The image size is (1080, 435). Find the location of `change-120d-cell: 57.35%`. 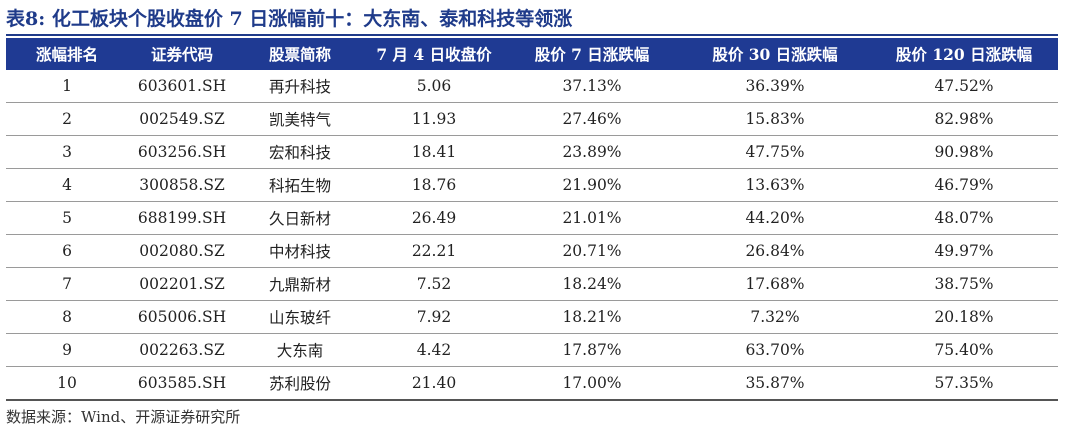

change-120d-cell: 57.35% is located at coordinates (964, 383).